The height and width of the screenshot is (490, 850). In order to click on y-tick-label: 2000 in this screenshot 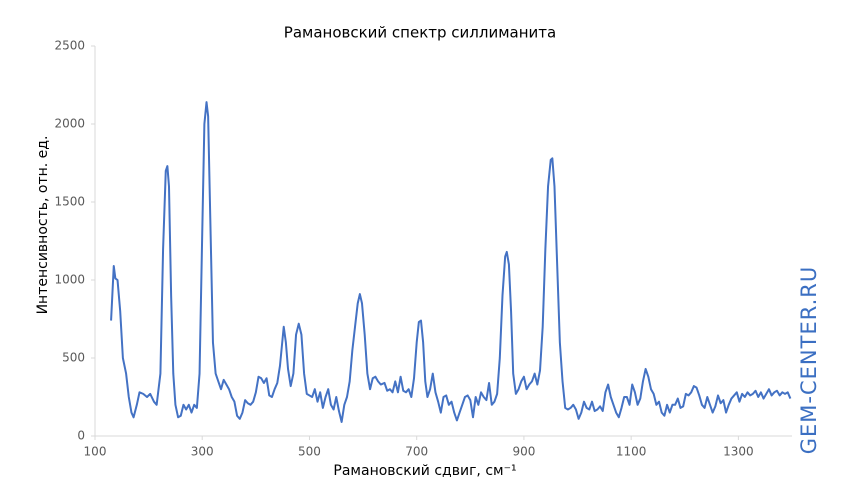, I will do `click(69, 124)`.